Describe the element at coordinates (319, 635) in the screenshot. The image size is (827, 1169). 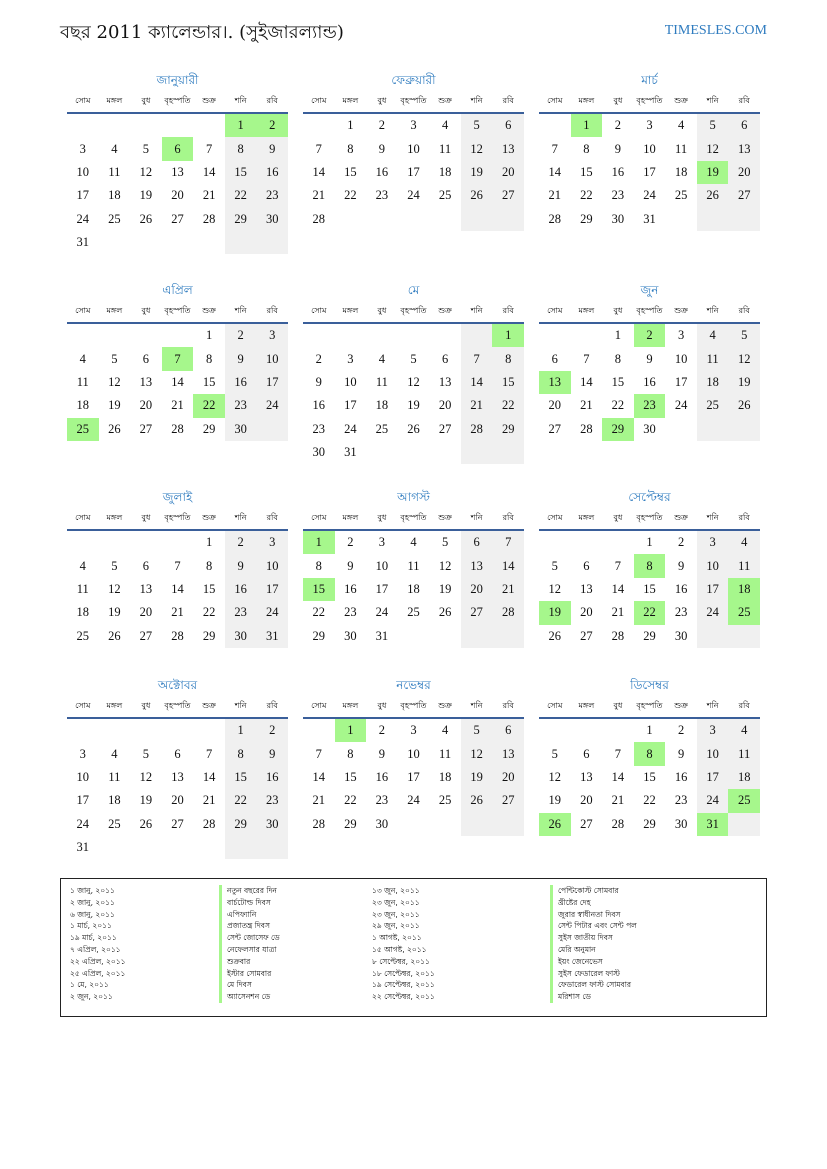
I see `day-cell: 29` at that location.